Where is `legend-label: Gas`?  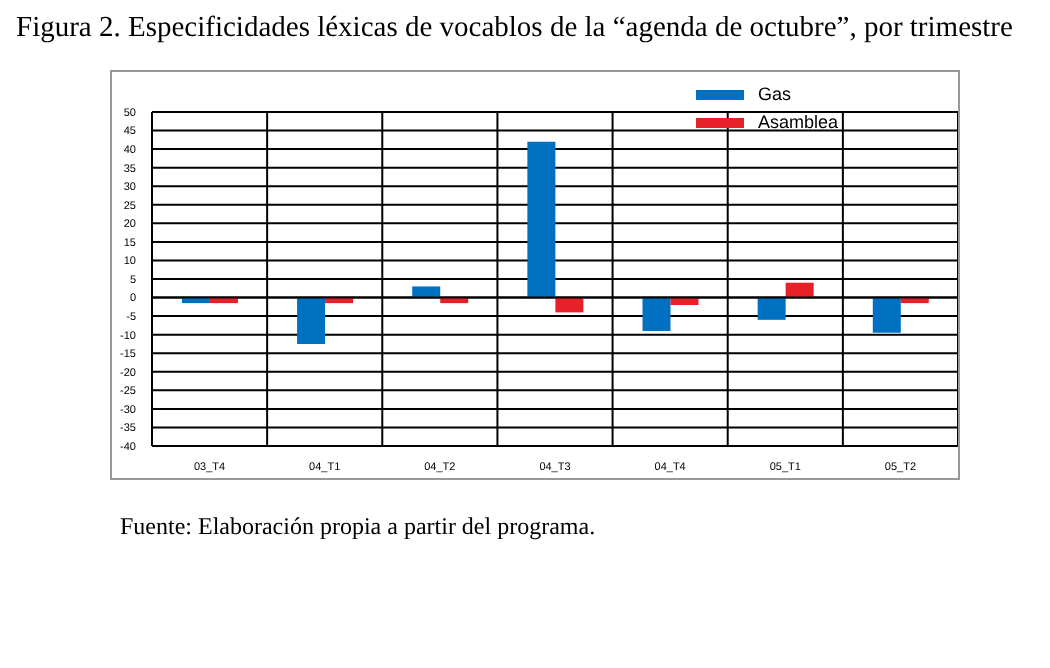 legend-label: Gas is located at coordinates (774, 94).